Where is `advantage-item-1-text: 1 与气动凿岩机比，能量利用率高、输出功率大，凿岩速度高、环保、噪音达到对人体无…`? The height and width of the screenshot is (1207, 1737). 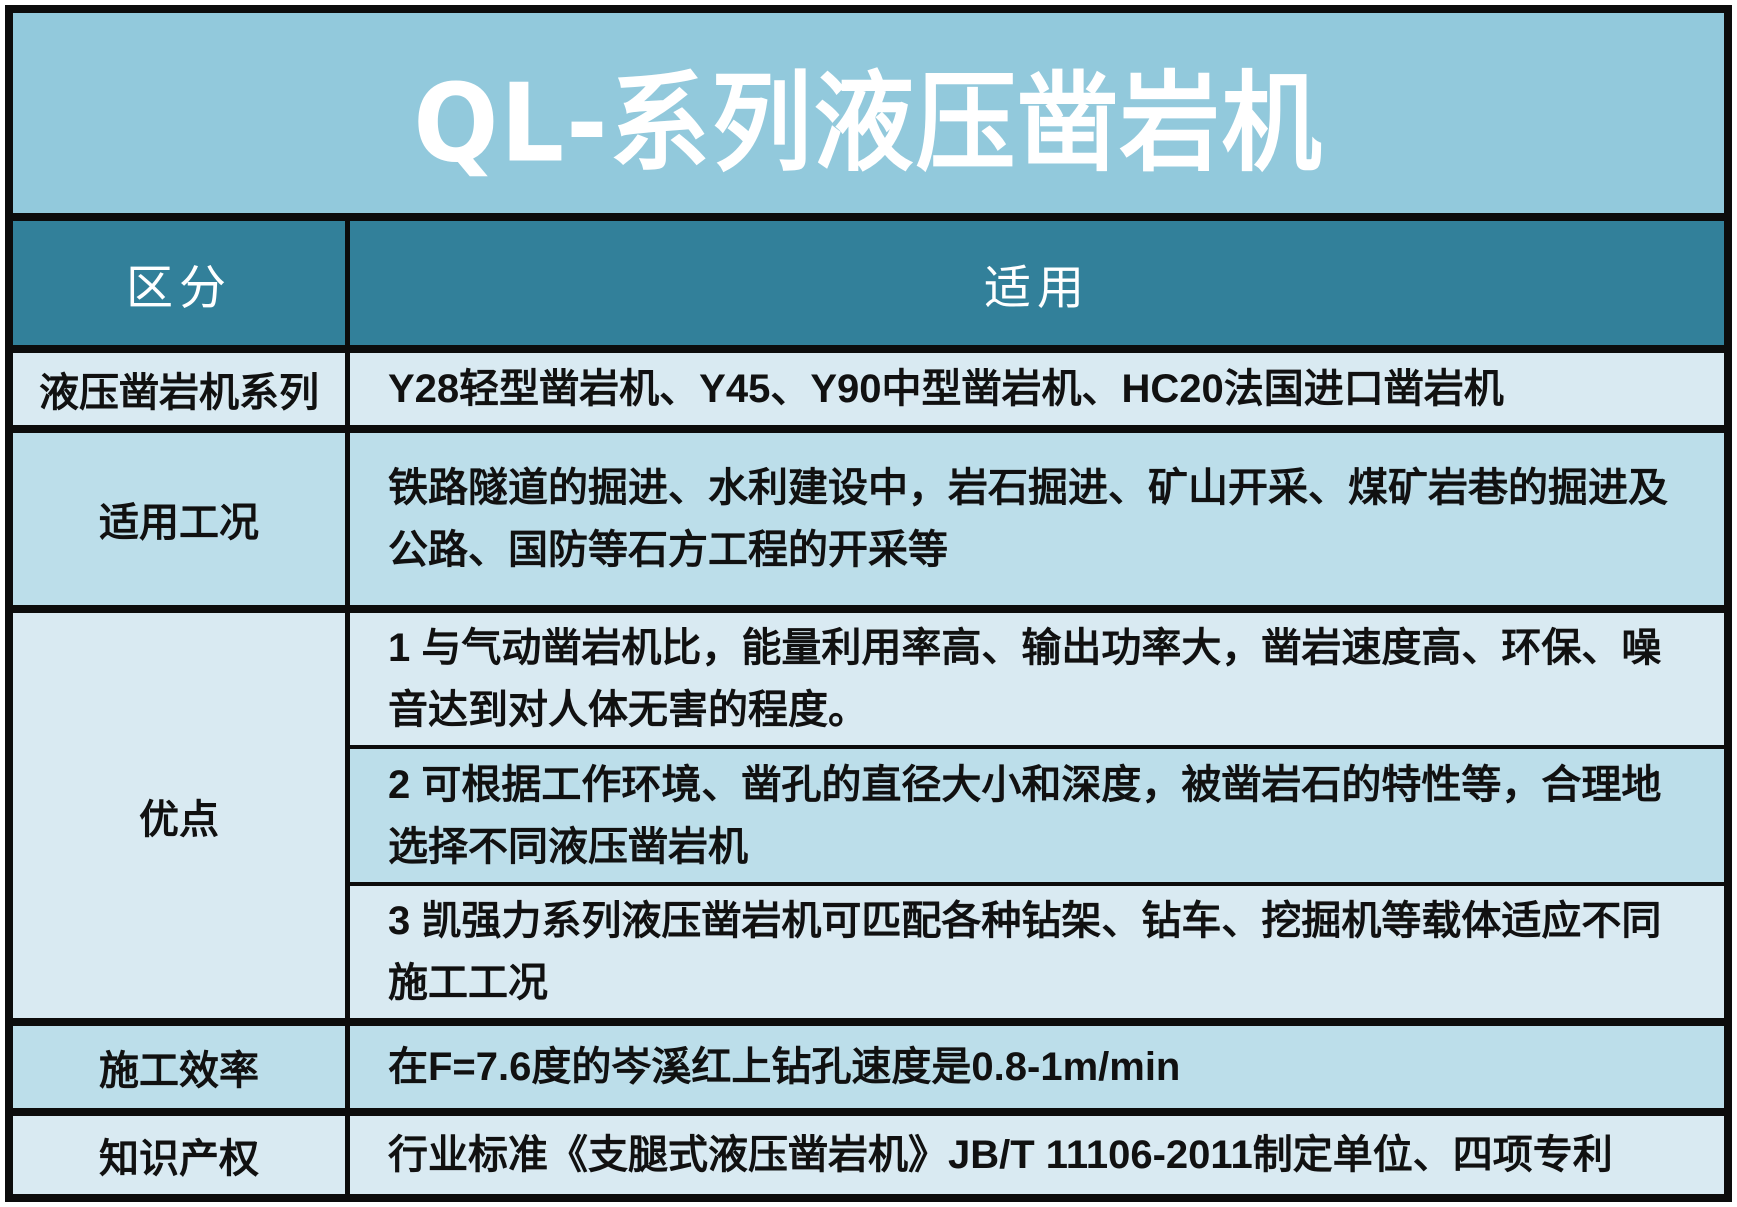 advantage-item-1-text: 1 与气动凿岩机比，能量利用率高、输出功率大，凿岩速度高、环保、噪音达到对人体无… is located at coordinates (1025, 679).